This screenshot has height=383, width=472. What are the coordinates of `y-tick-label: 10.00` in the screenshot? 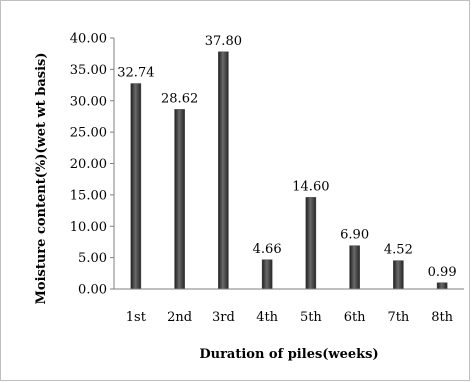 It's located at (88, 227).